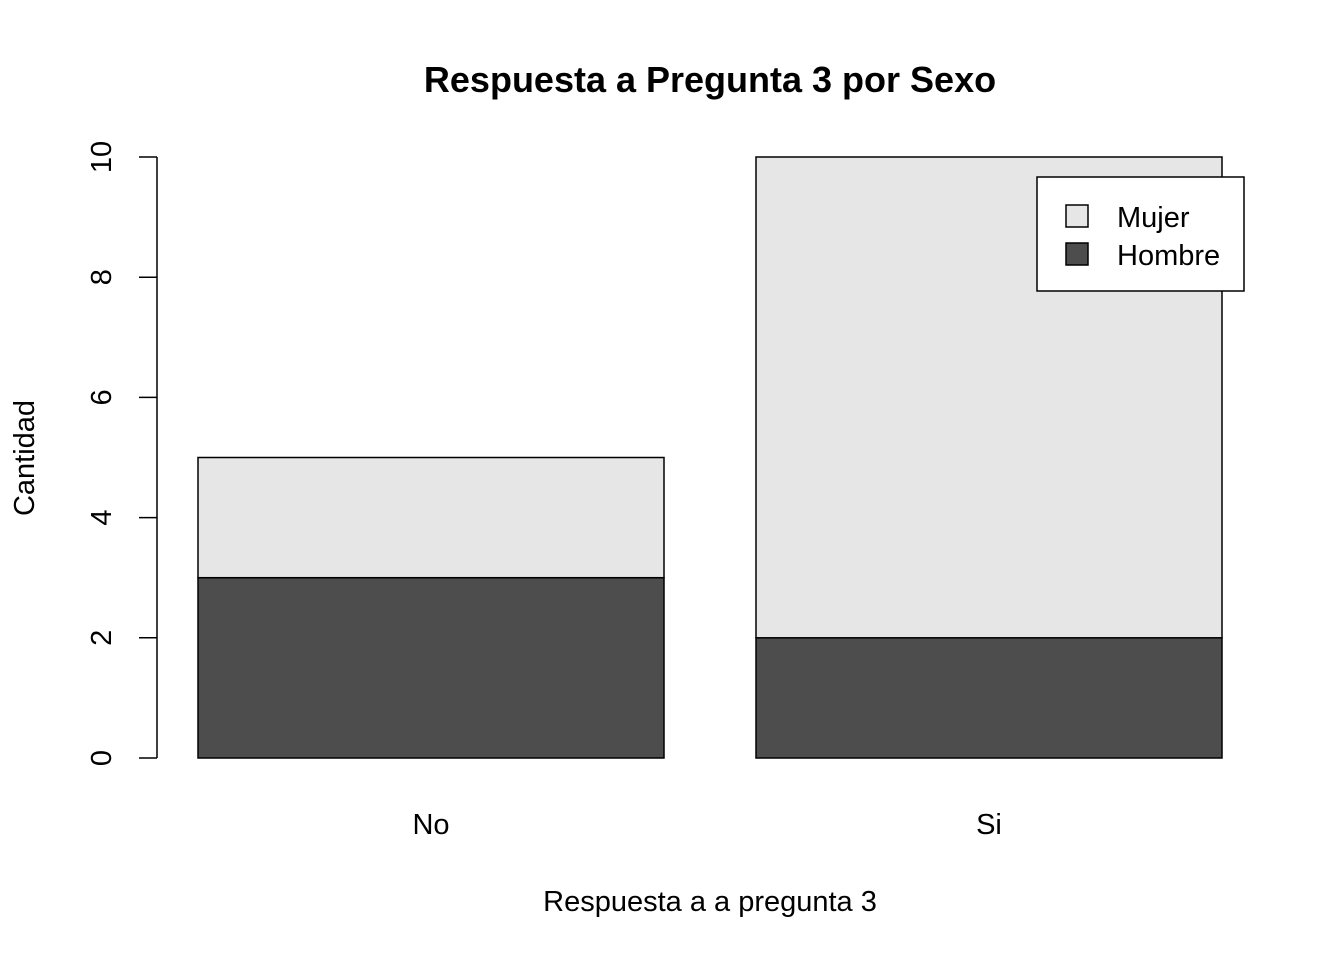  I want to click on legend-label-mujer: Mujer, so click(1153, 218).